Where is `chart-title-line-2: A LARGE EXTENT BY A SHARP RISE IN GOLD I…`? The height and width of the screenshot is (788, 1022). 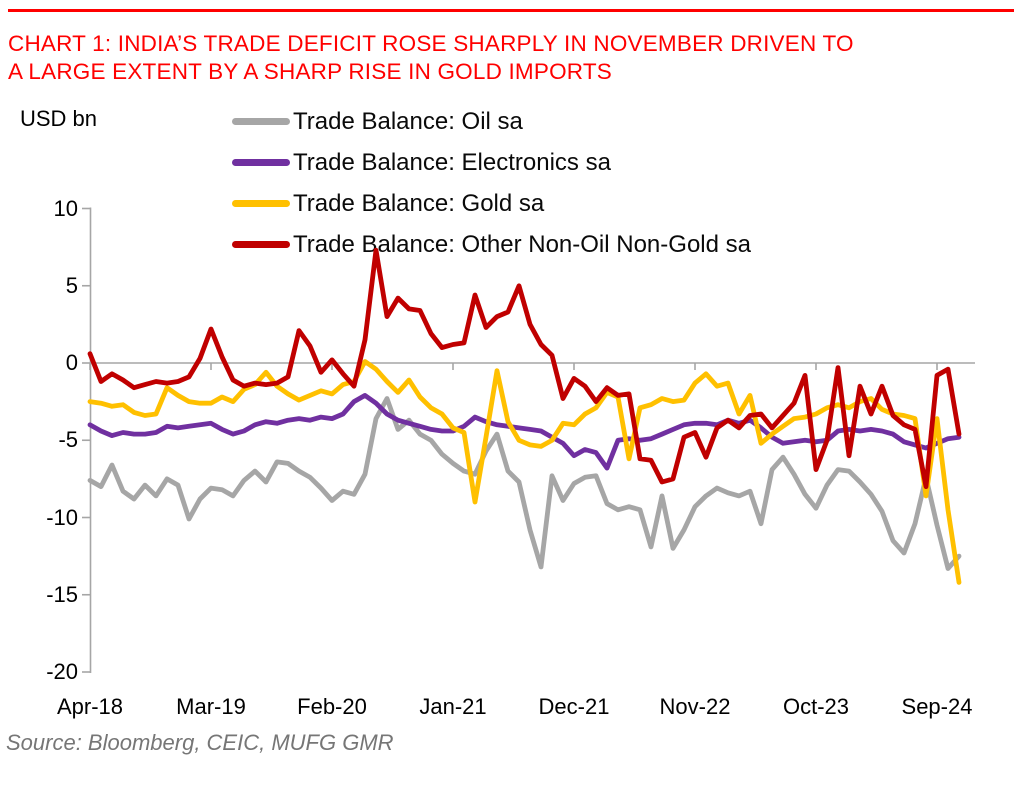
chart-title-line-2: A LARGE EXTENT BY A SHARP RISE IN GOLD I… is located at coordinates (310, 71).